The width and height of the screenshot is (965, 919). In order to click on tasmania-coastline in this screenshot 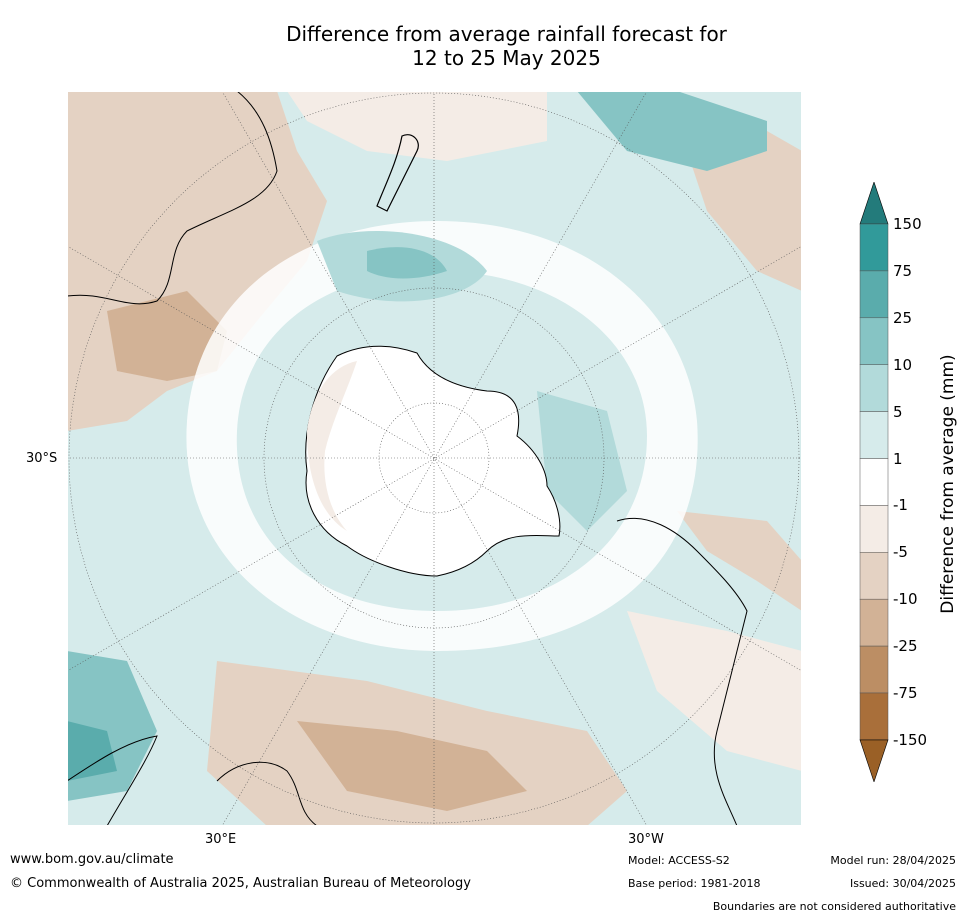, I will do `click(267, 793)`.